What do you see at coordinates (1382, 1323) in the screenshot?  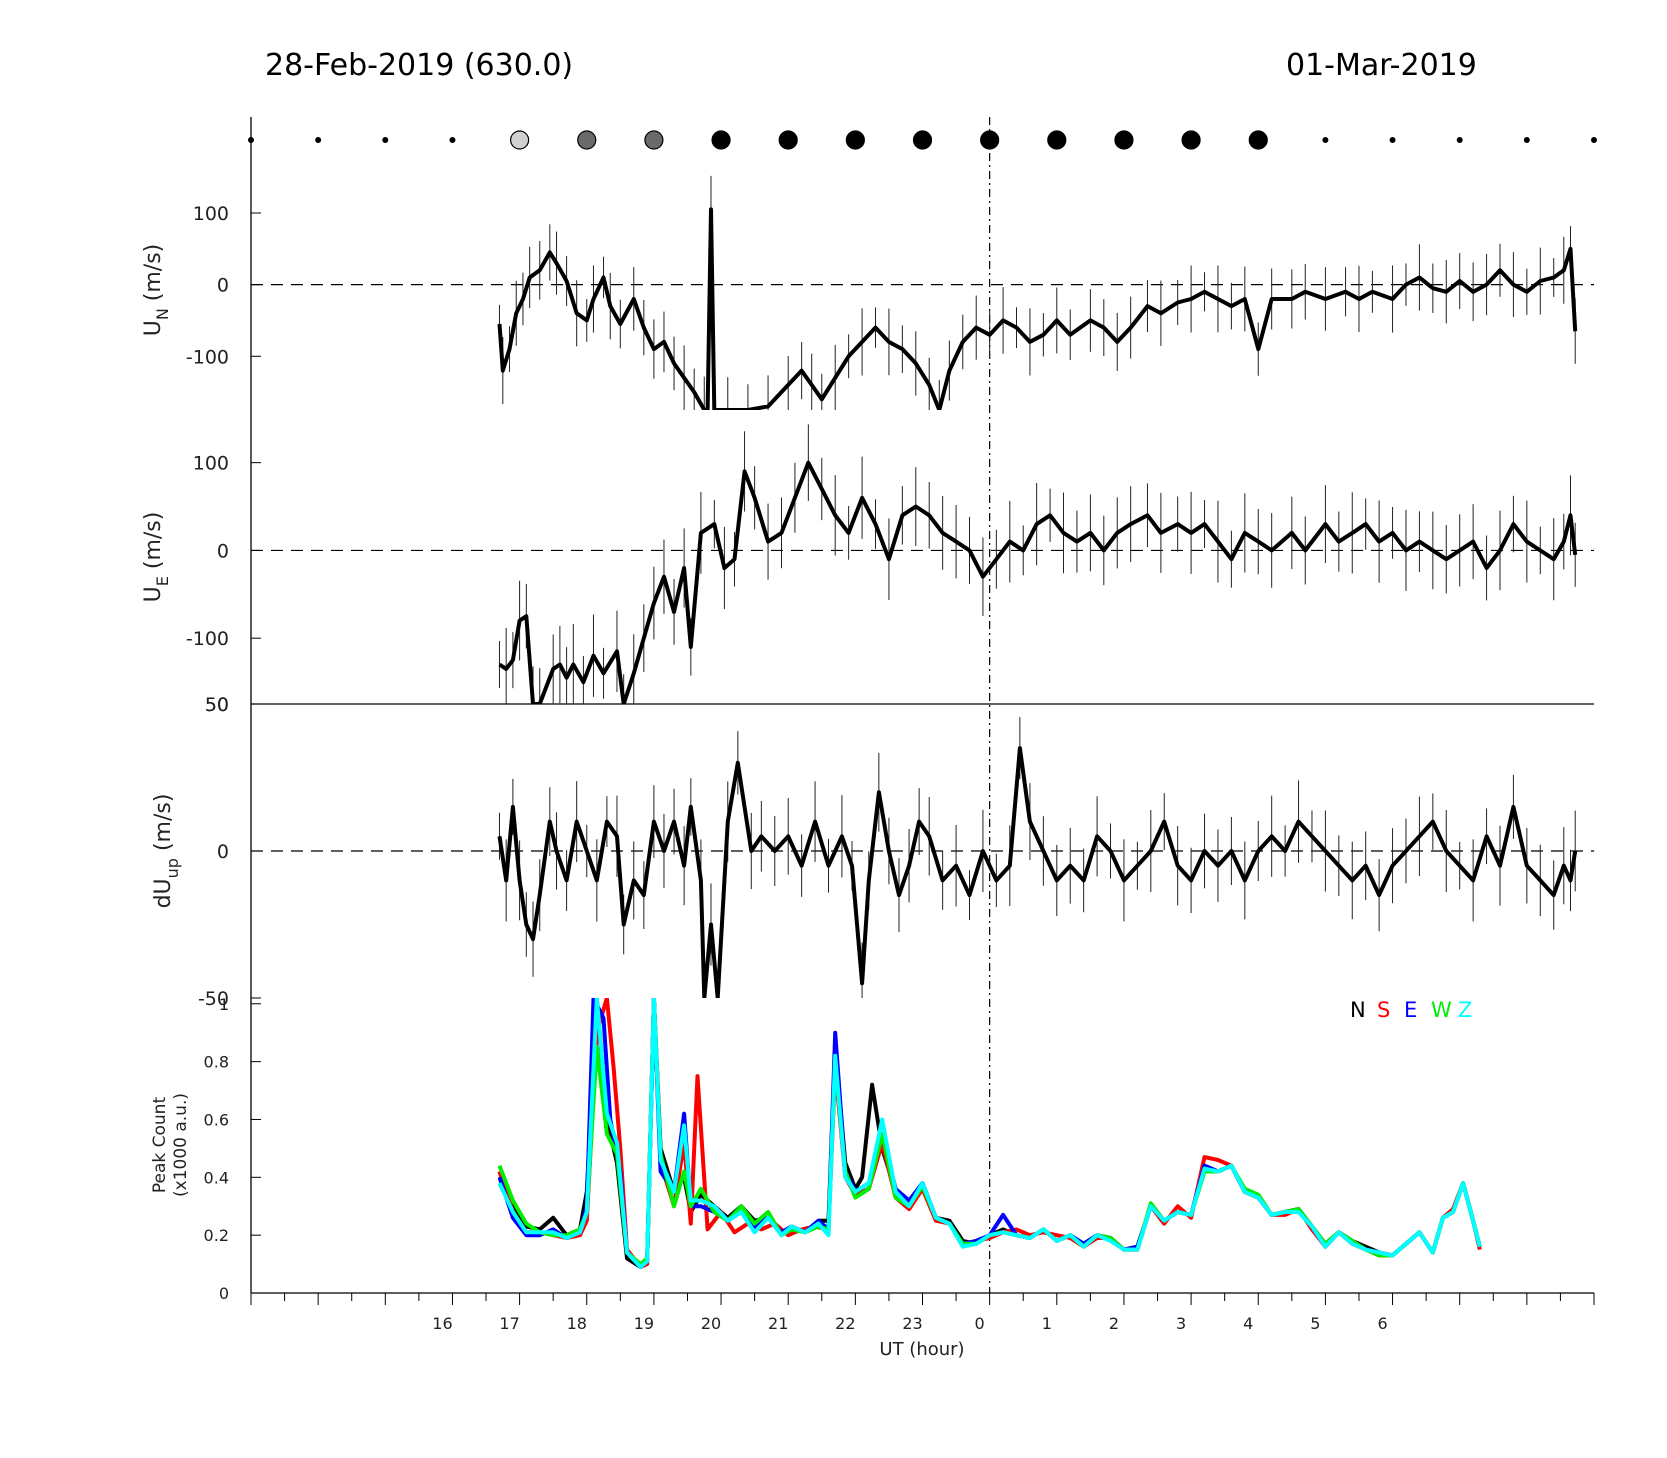 I see `x-tick-label: 6` at bounding box center [1382, 1323].